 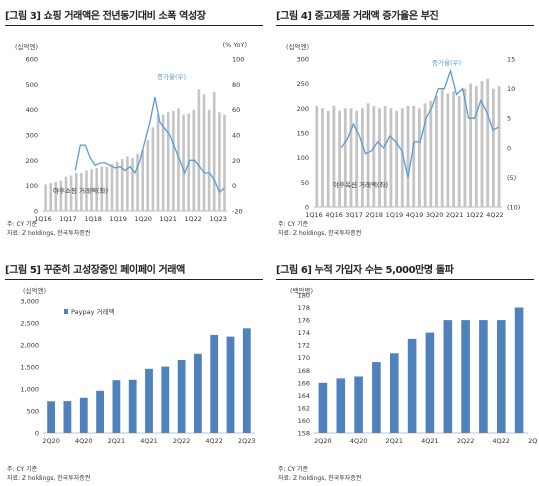 I want to click on figure-6-source: 자료: Z holdings, 한국투자증권, so click(x=320, y=478).